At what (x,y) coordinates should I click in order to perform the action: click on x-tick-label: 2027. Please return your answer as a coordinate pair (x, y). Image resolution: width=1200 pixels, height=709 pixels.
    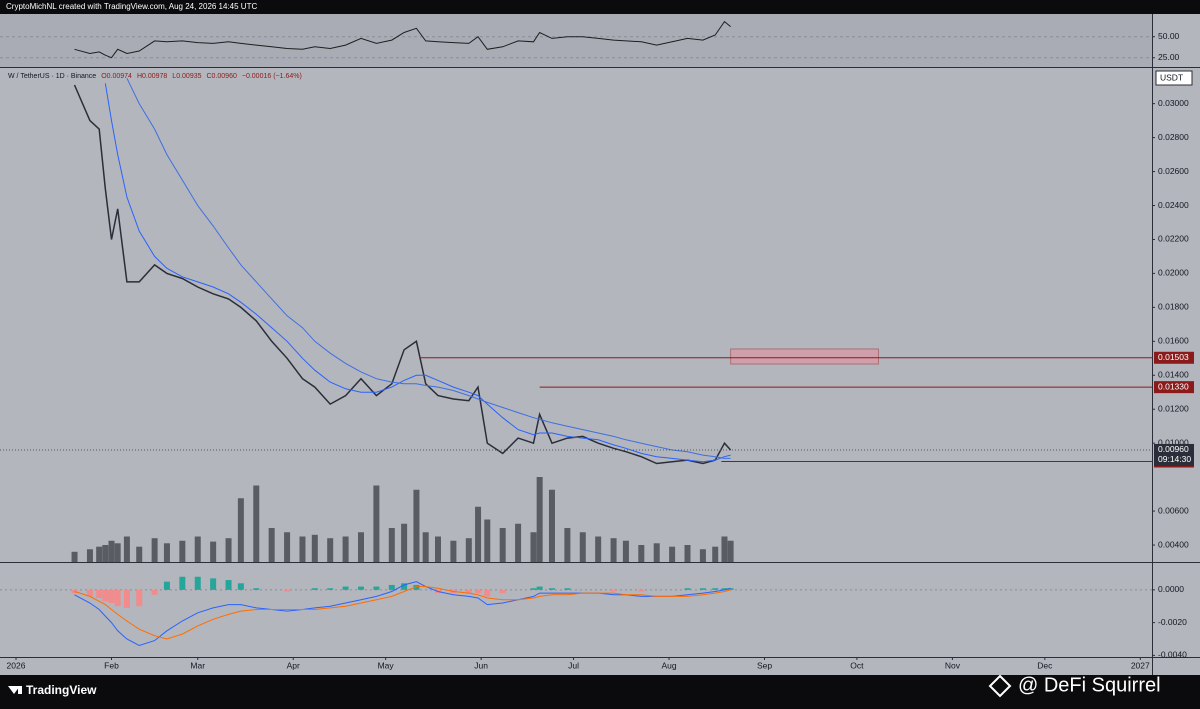
    Looking at the image, I should click on (1140, 665).